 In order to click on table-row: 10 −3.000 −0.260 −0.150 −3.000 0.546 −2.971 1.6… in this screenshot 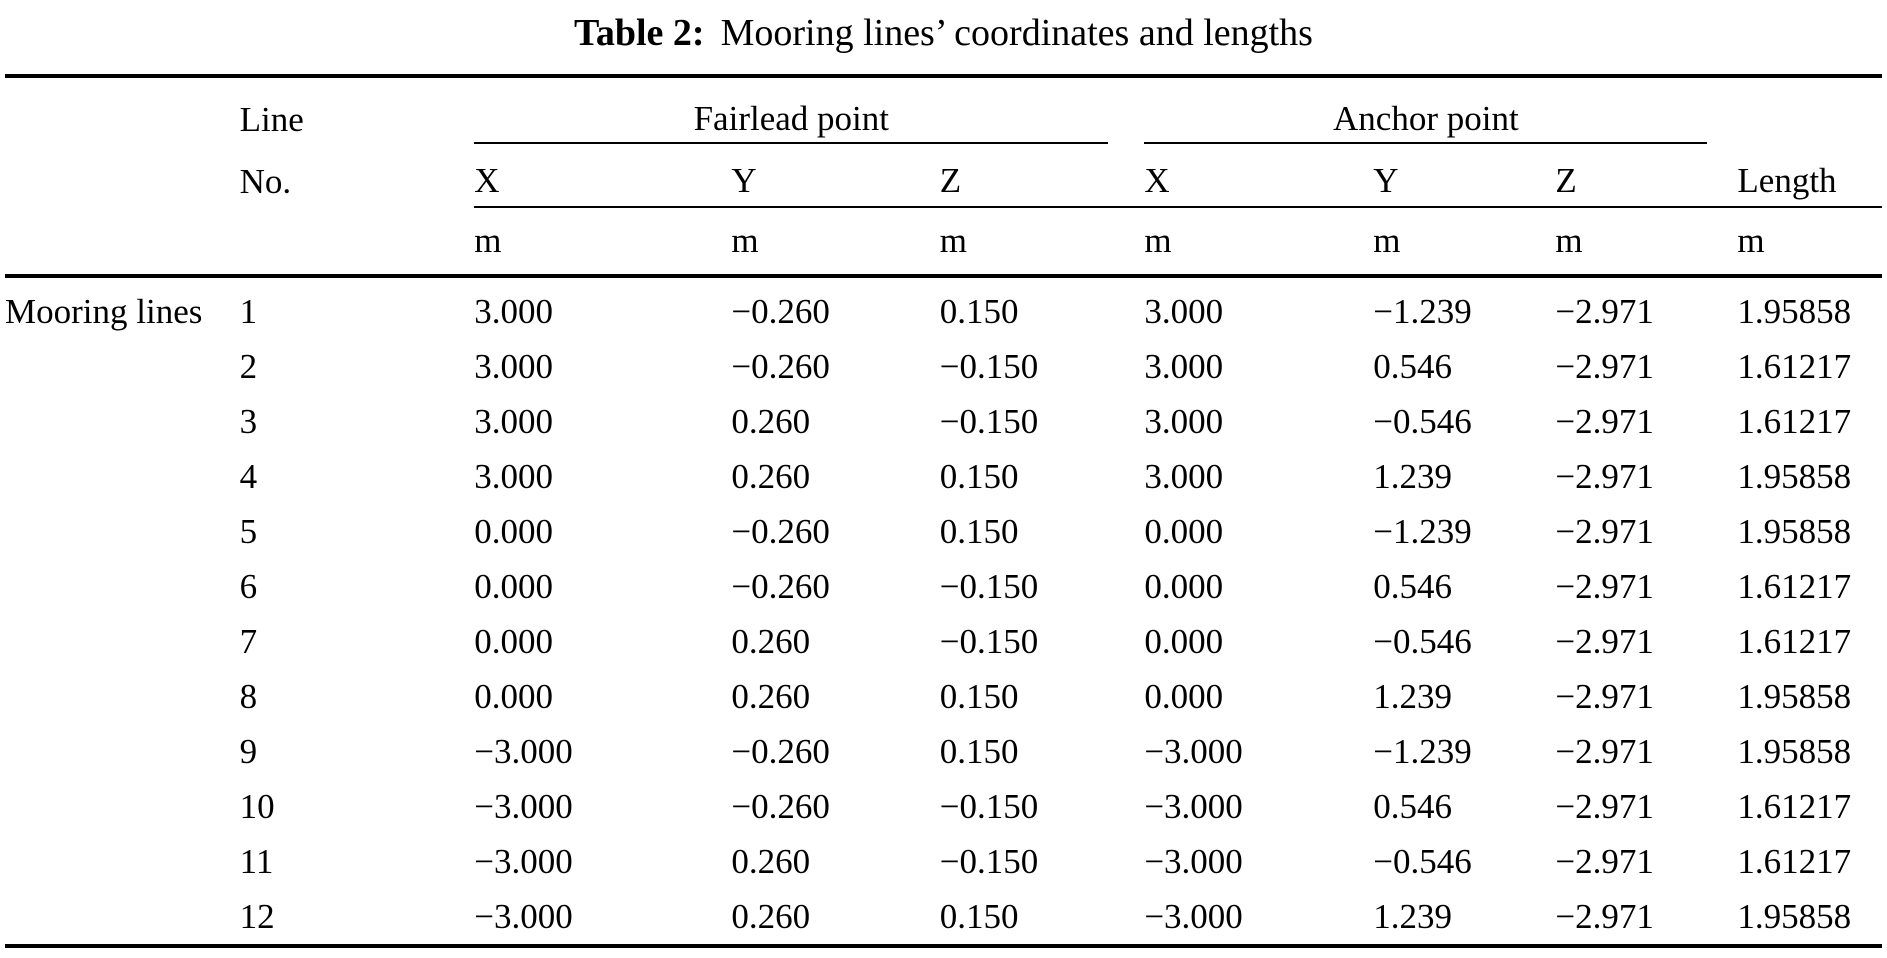, I will do `click(943, 806)`.